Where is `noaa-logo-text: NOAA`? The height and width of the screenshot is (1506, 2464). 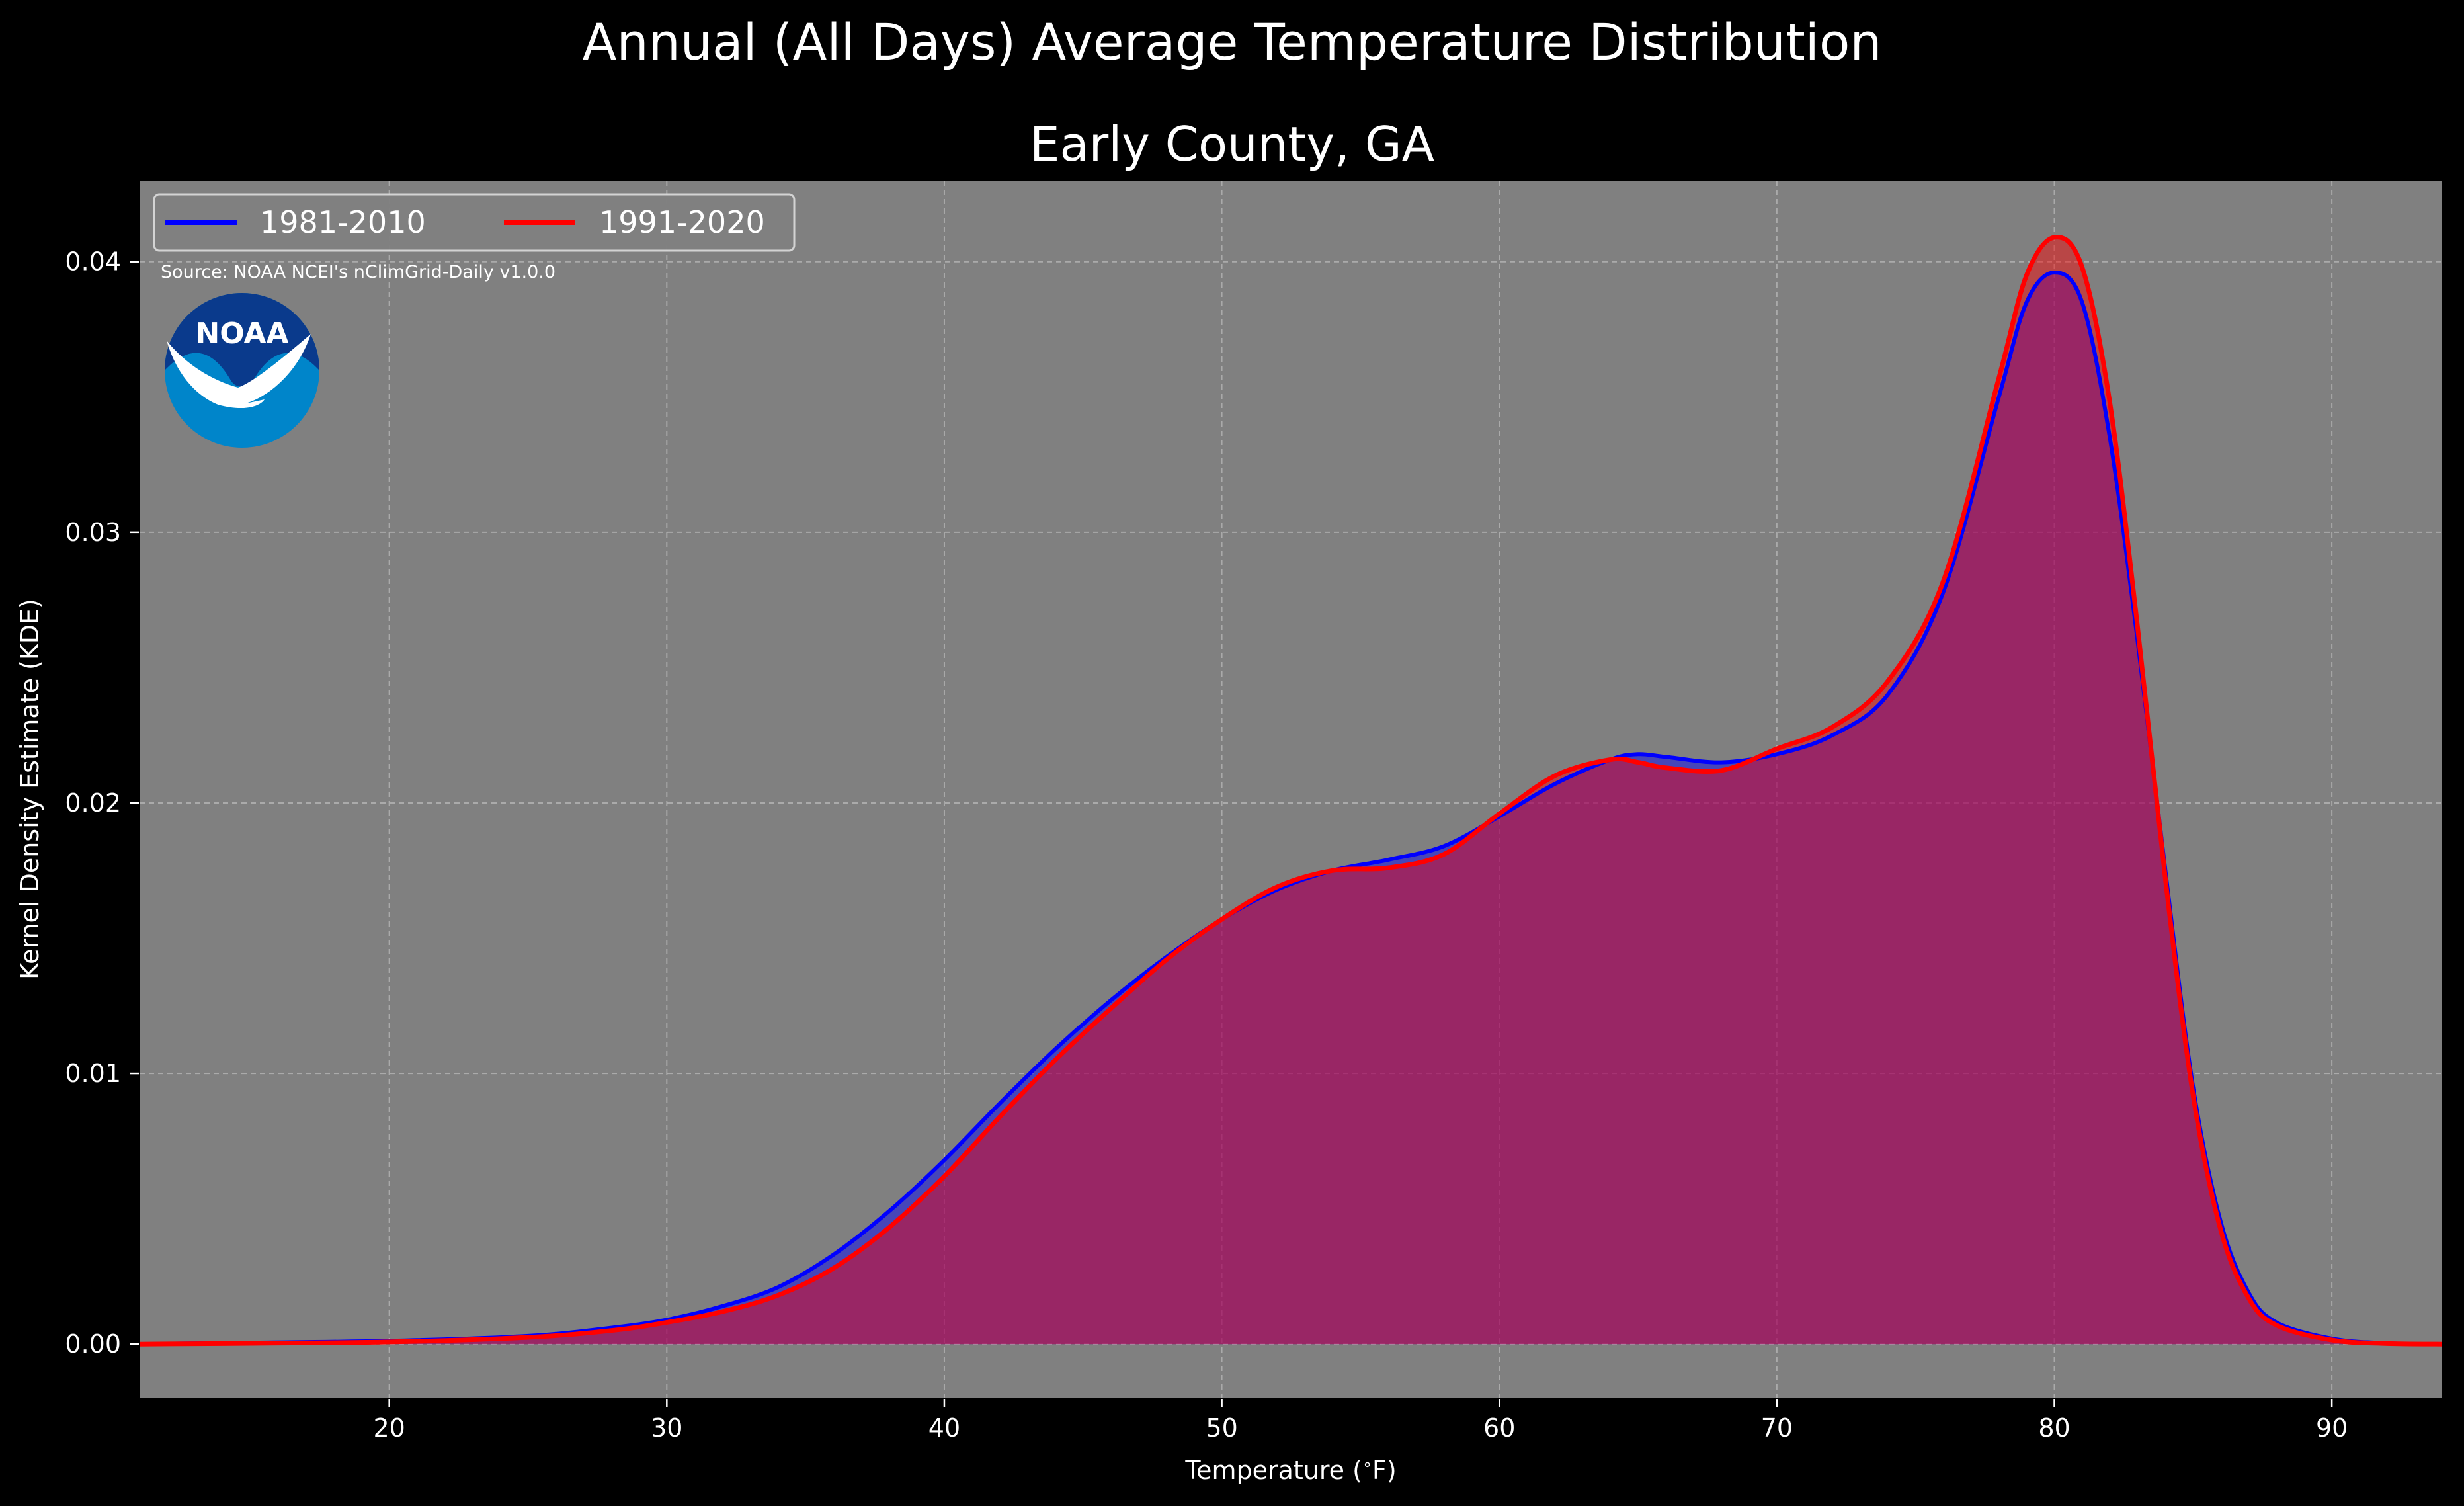 noaa-logo-text: NOAA is located at coordinates (242, 334).